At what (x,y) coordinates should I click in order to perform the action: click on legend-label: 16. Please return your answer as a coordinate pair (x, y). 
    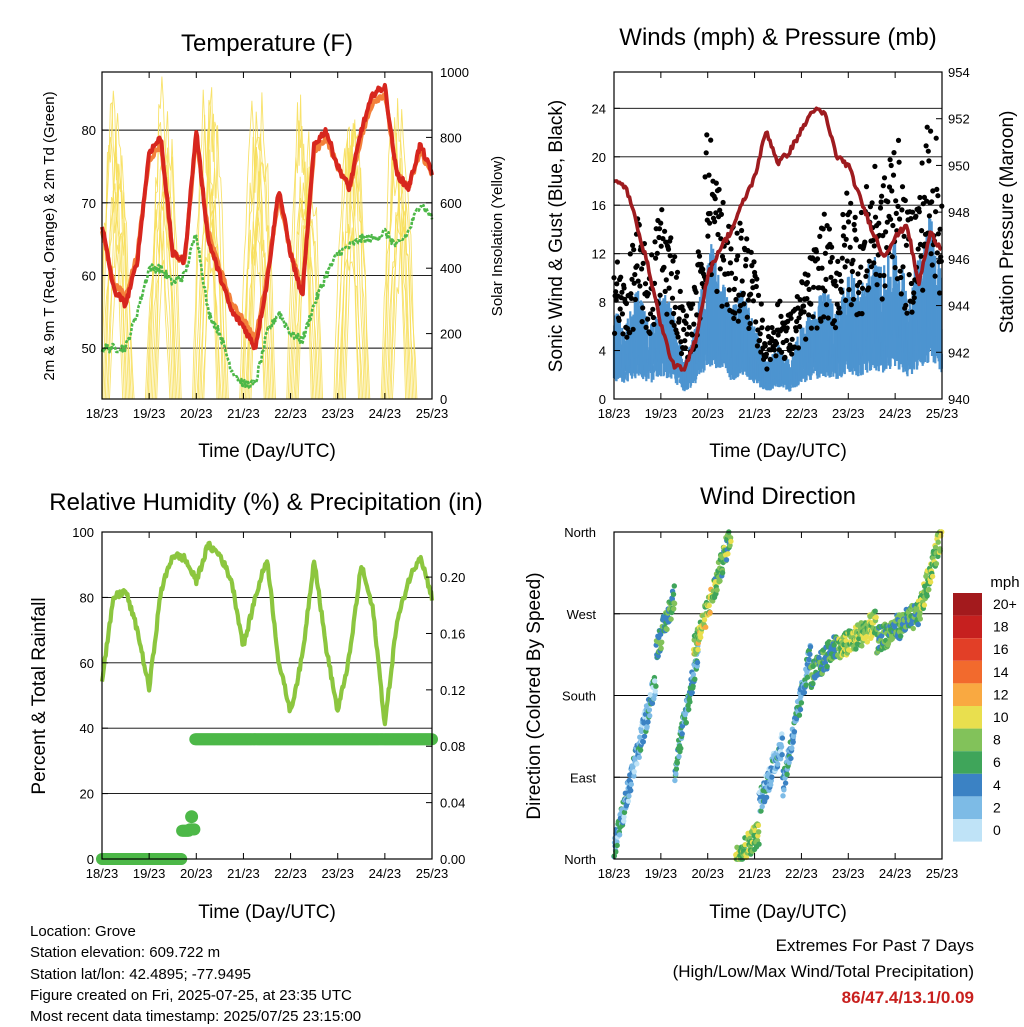
    Looking at the image, I should click on (1001, 649).